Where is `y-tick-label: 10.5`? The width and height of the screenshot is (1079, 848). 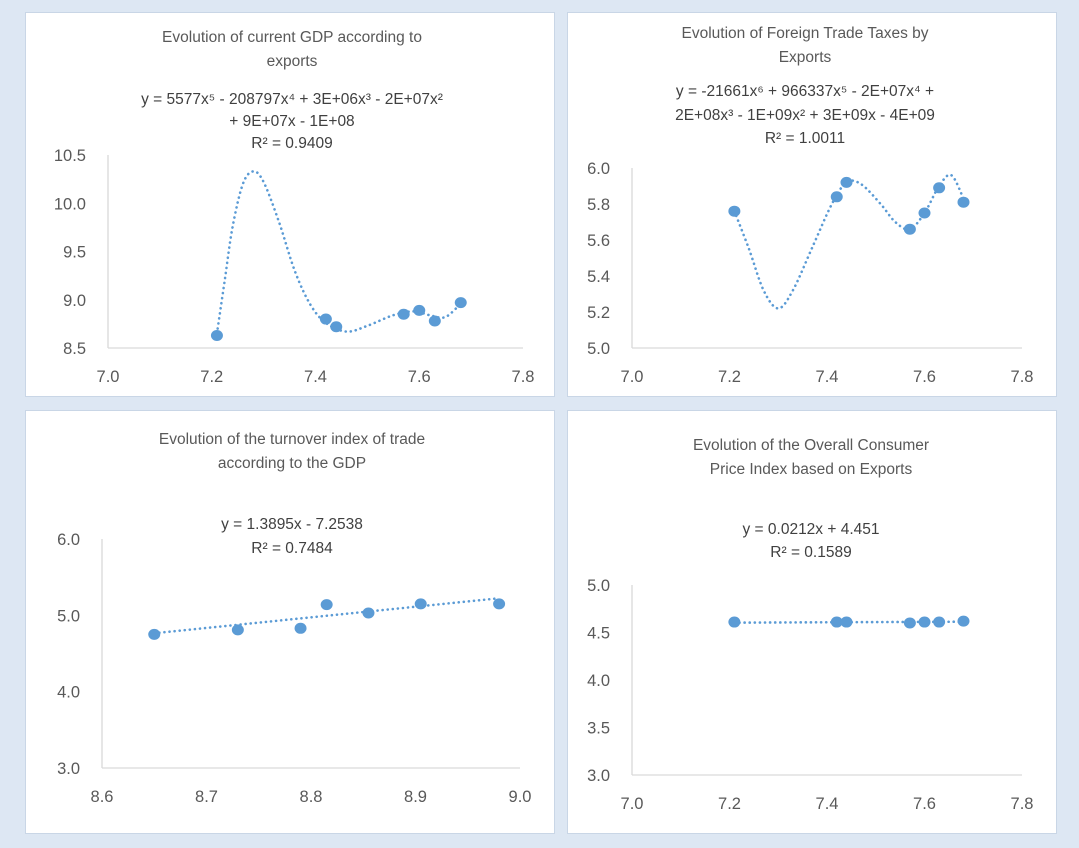
y-tick-label: 10.5 is located at coordinates (70, 156).